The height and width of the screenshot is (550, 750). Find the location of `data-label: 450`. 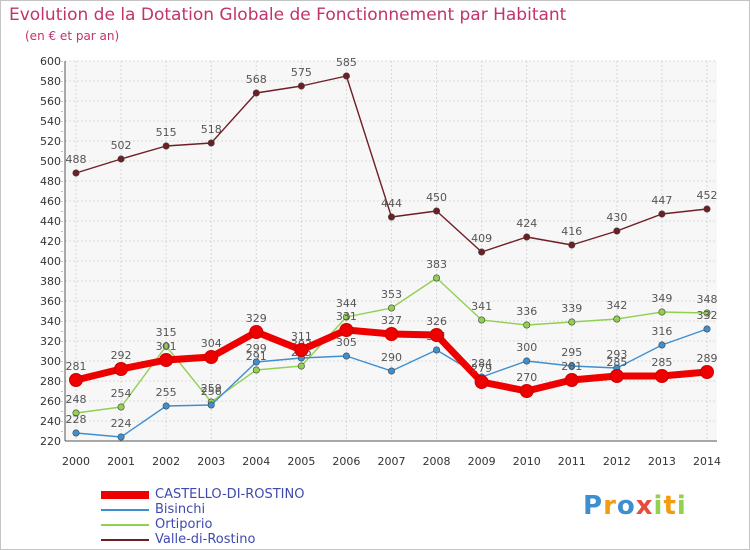

data-label: 450 is located at coordinates (436, 197).